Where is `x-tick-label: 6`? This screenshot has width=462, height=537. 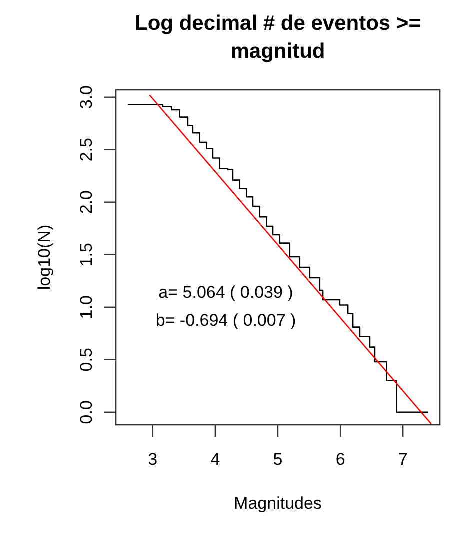
x-tick-label: 6 is located at coordinates (341, 459).